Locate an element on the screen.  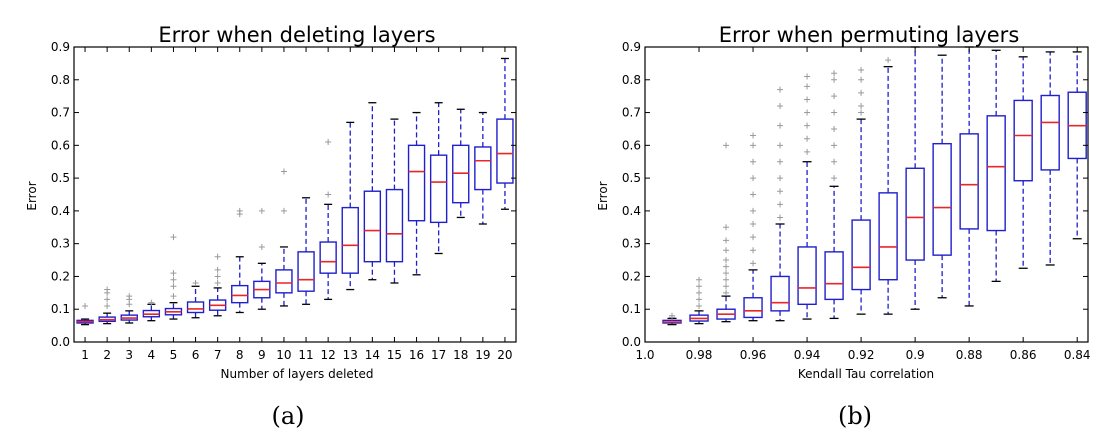
x-tick-label: 10 is located at coordinates (283, 355).